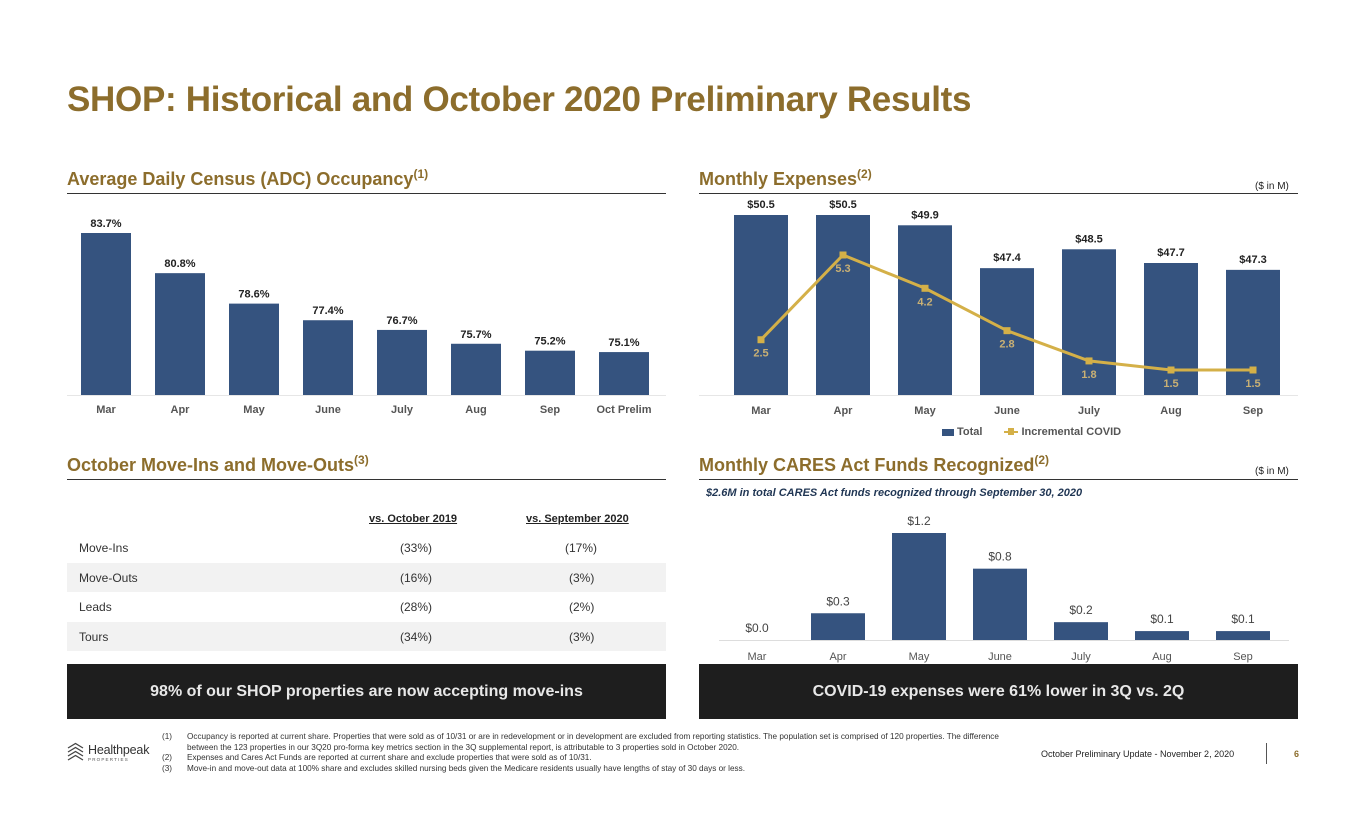 The width and height of the screenshot is (1365, 829). Describe the element at coordinates (94, 636) in the screenshot. I see `row-label: Tours` at that location.